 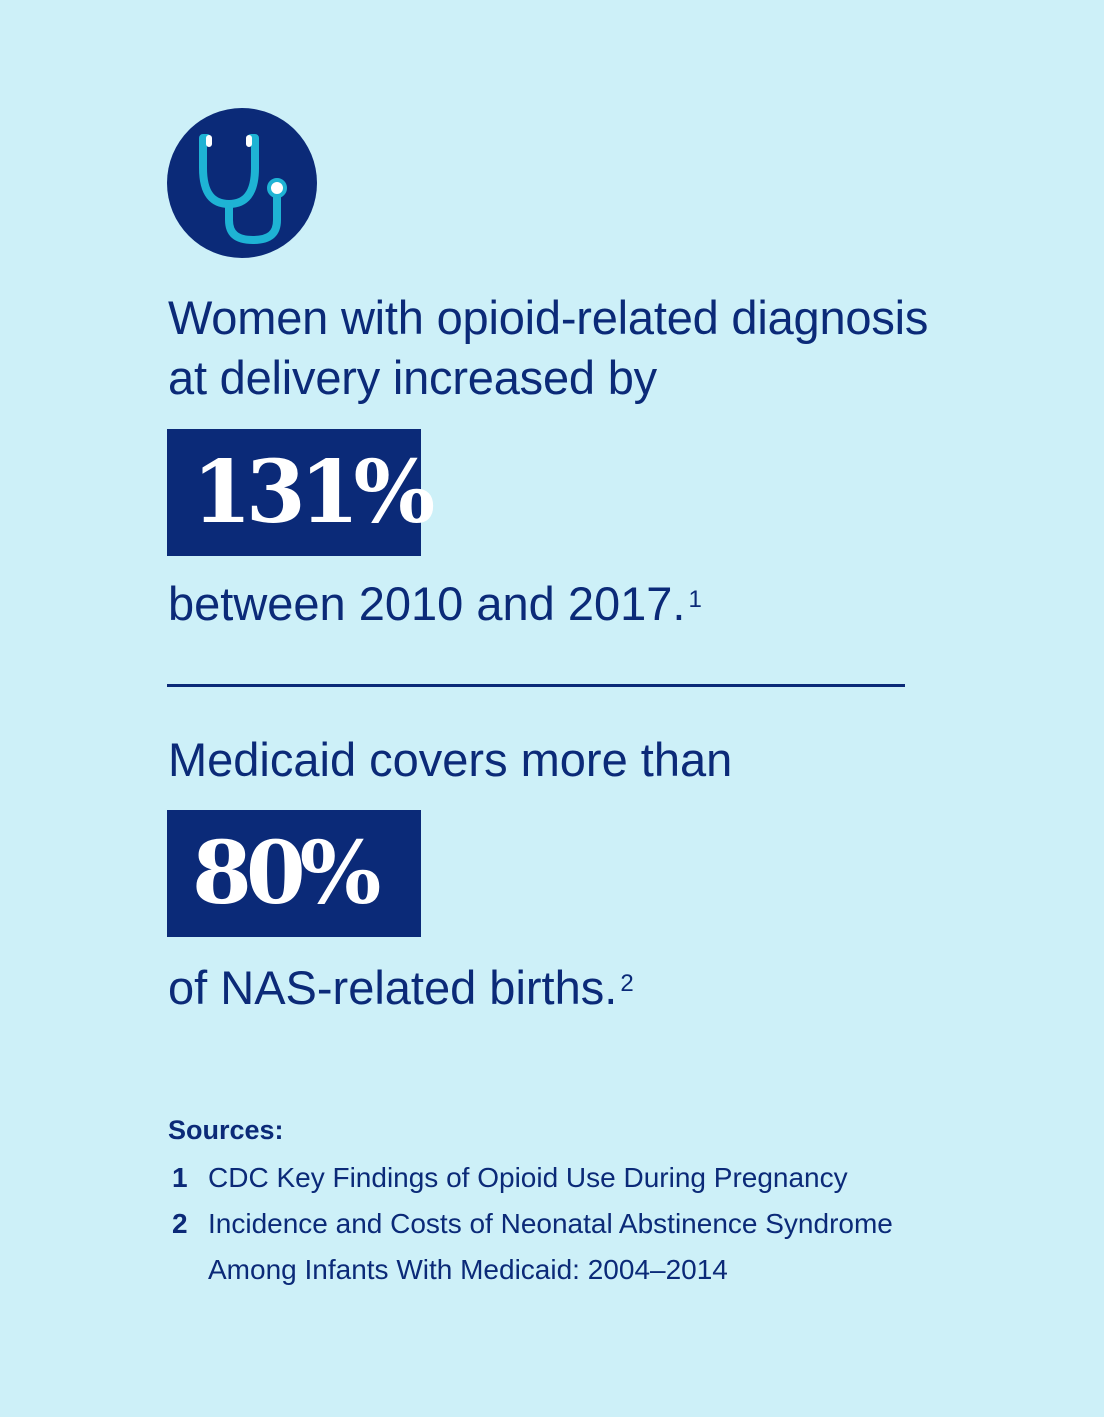 I want to click on sources-heading: Sources:, so click(x=226, y=1130).